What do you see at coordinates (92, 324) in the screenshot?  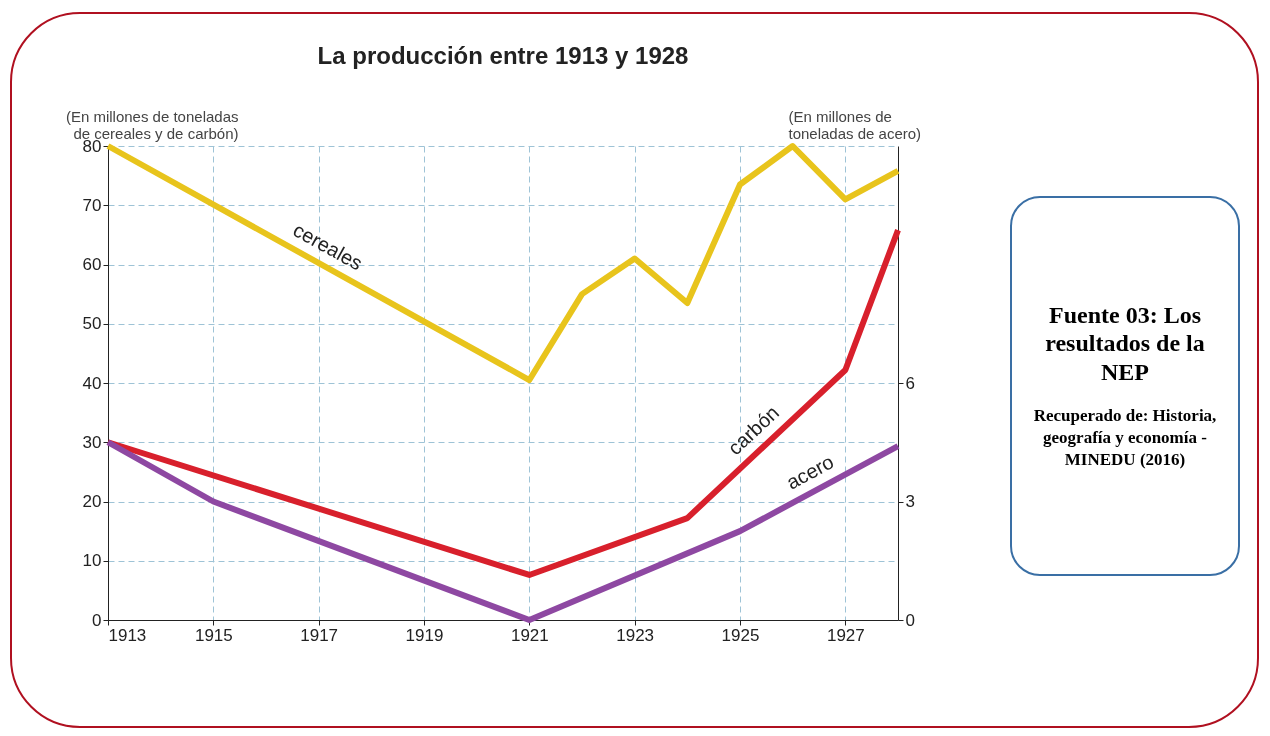 I see `y-tick-label: 50` at bounding box center [92, 324].